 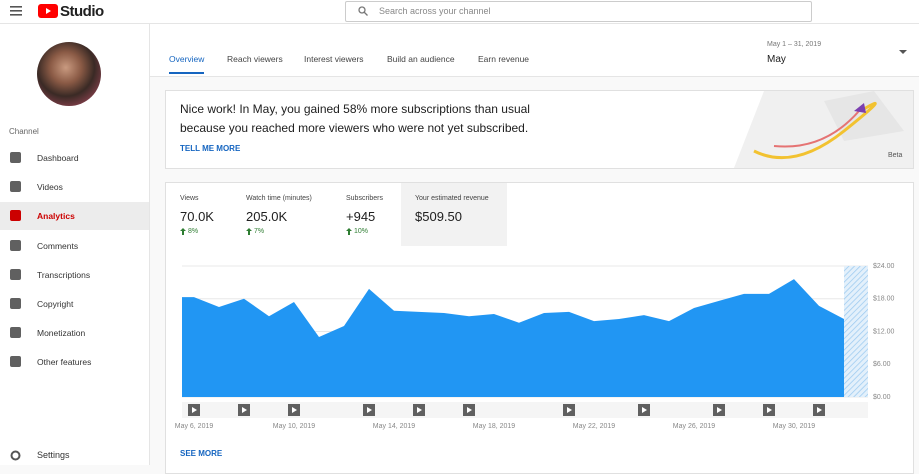 I want to click on metric: Subscribers +945 10%, so click(x=367, y=214).